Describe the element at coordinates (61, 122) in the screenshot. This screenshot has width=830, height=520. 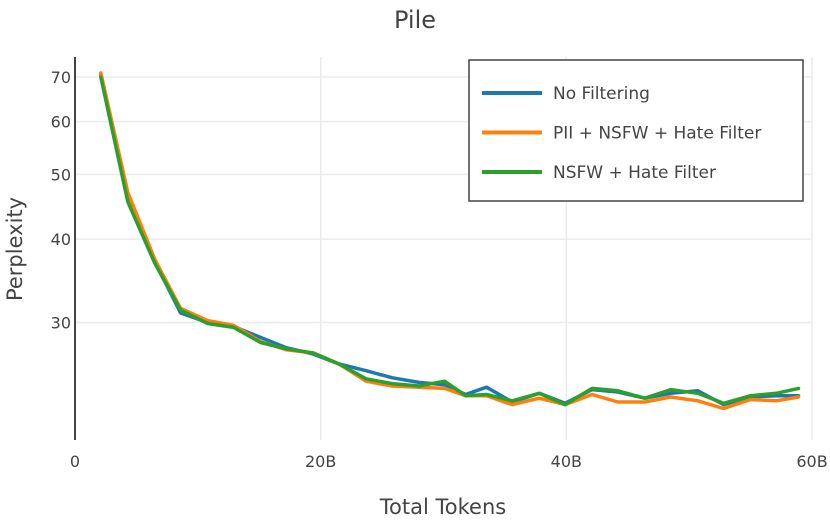
I see `y-tick-label: 60` at that location.